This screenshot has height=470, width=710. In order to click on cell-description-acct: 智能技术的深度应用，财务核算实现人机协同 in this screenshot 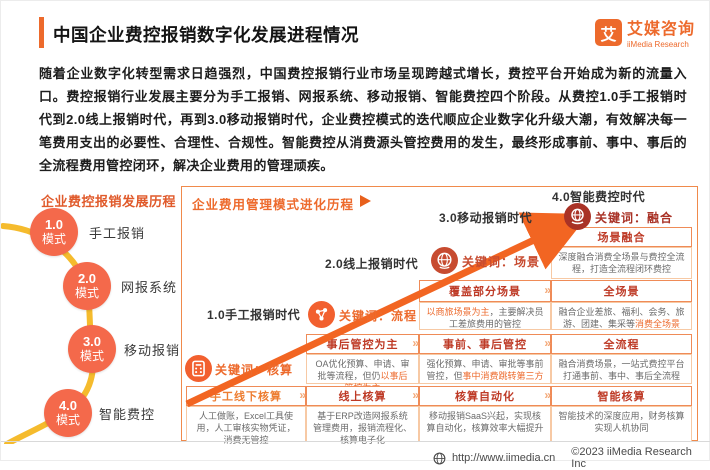, I will do `click(621, 424)`.